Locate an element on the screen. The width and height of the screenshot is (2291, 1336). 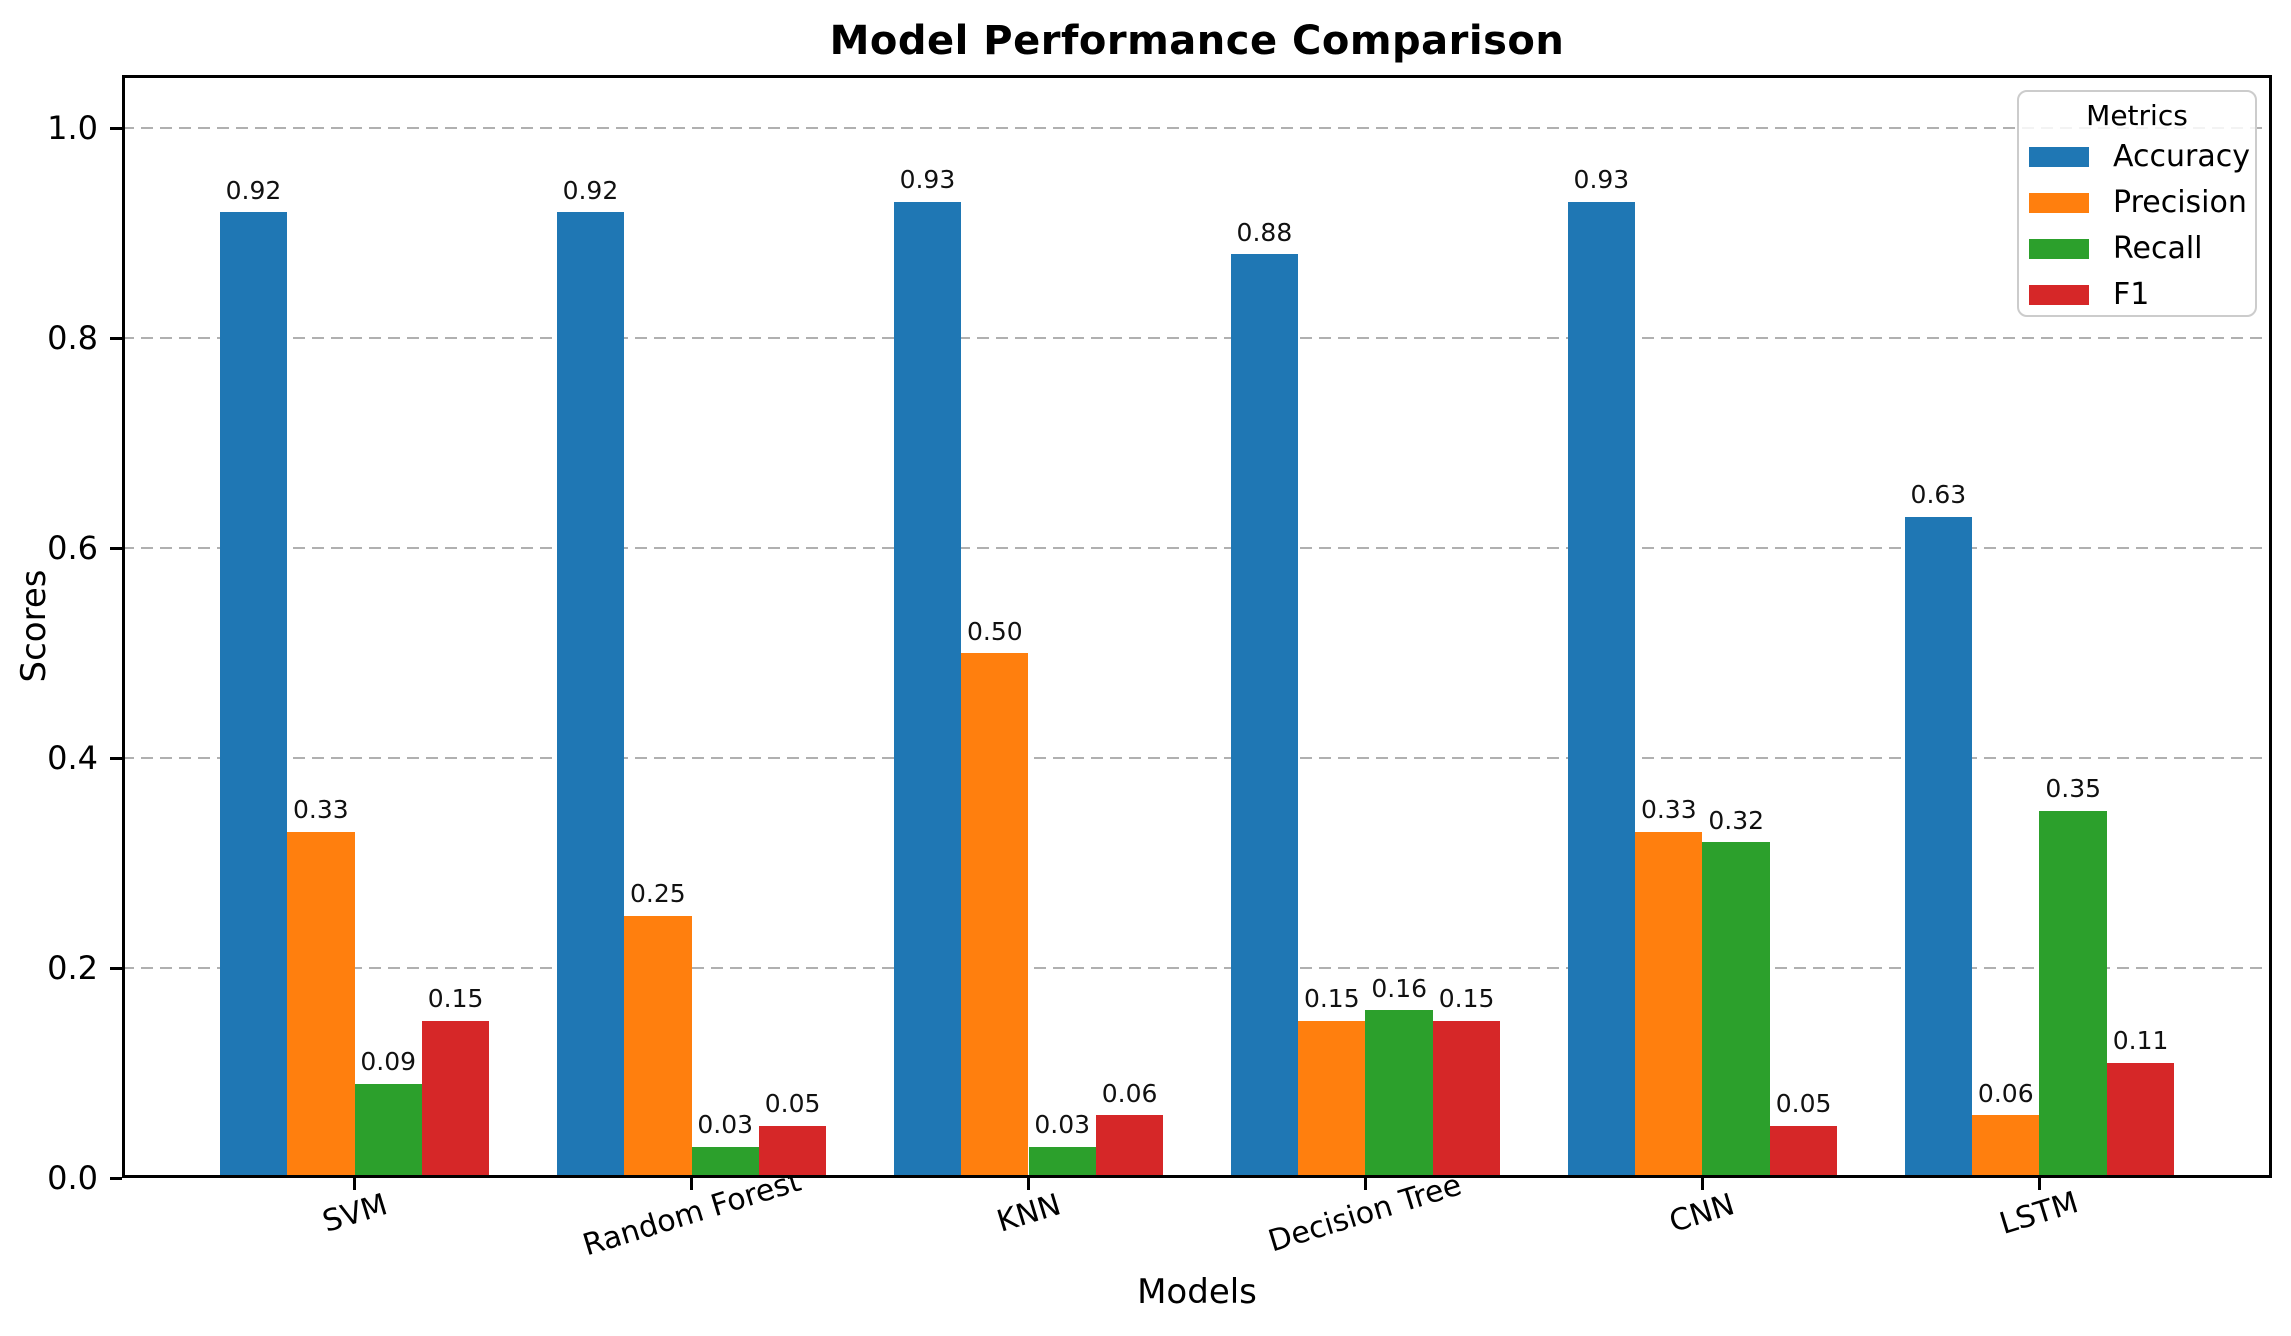
bar-value-label: 0.88 is located at coordinates (1264, 232).